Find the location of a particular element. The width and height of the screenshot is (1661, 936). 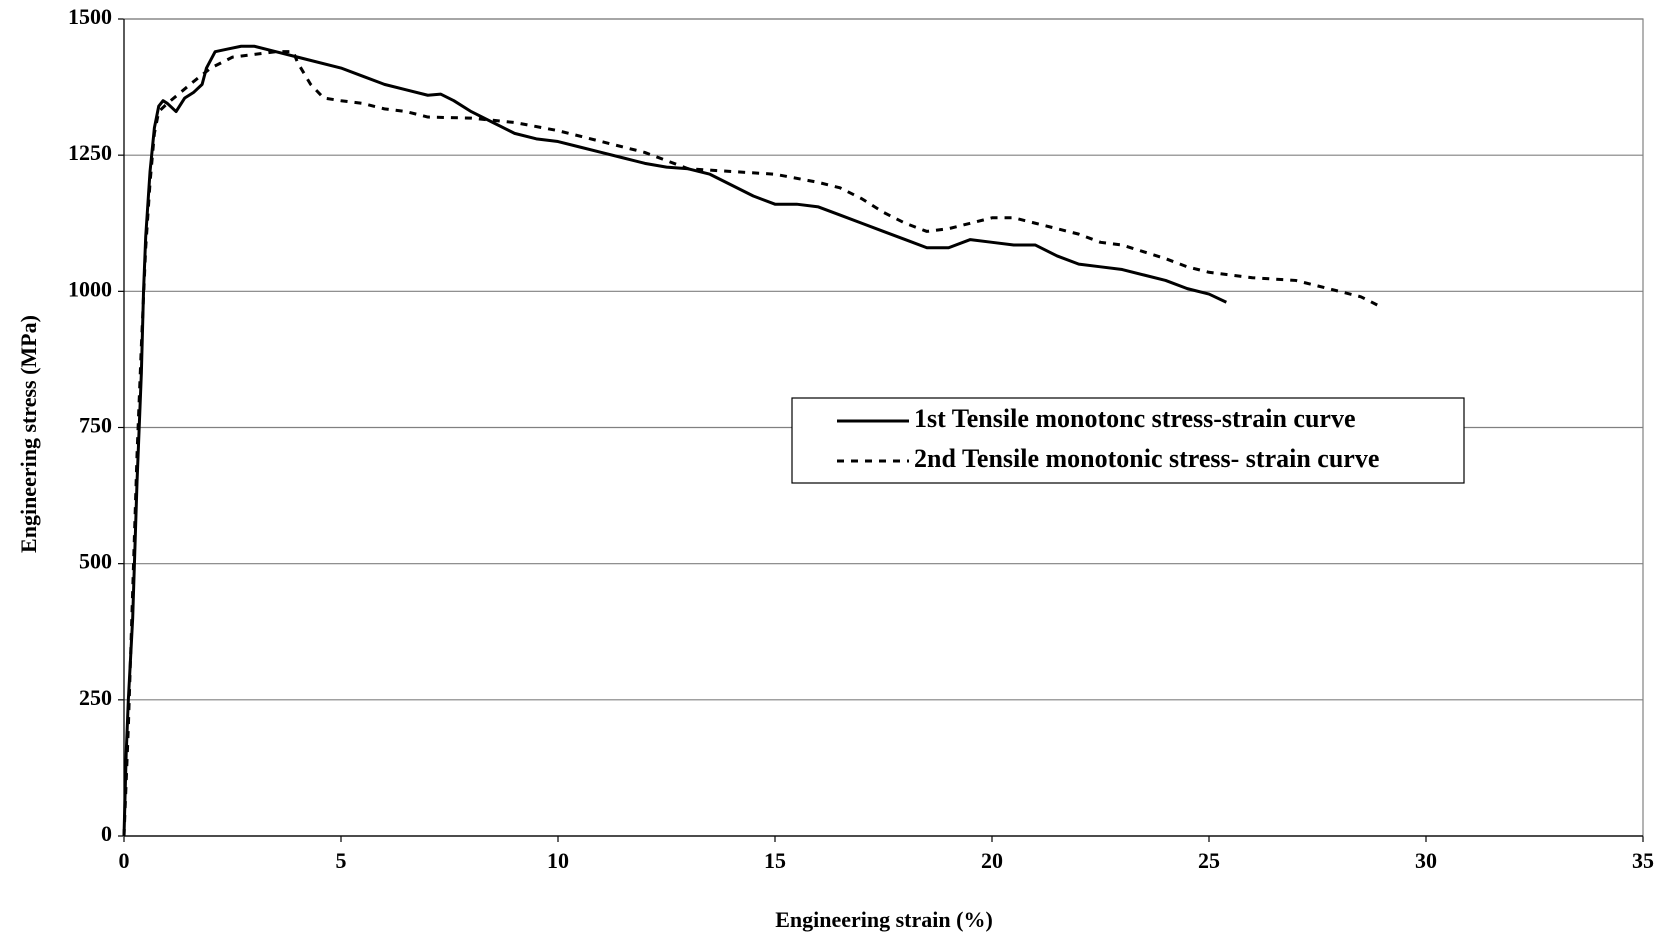

x-tick-label: 20 is located at coordinates (992, 860).